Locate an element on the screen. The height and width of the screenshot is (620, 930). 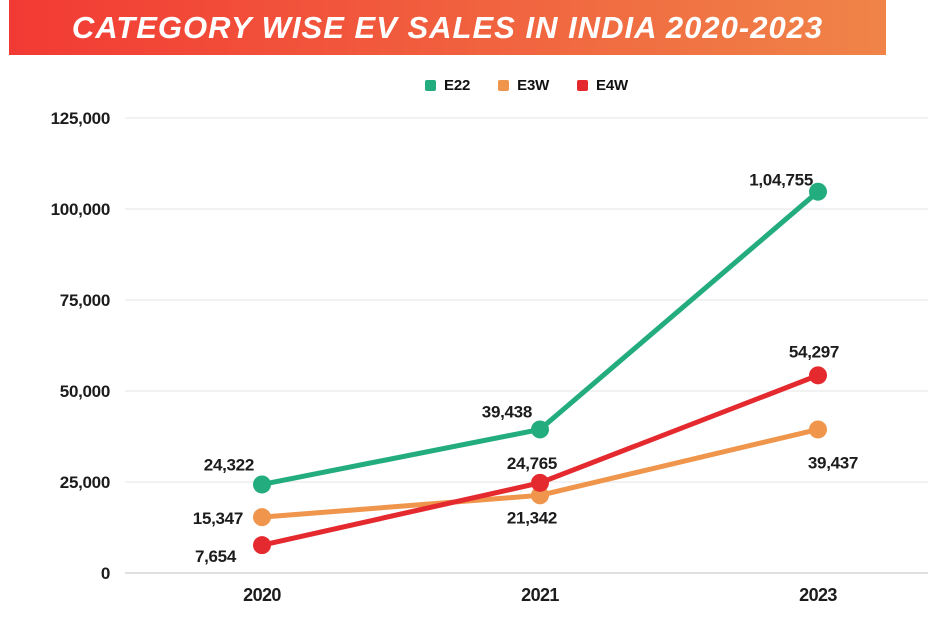
legend-item-e4w: E4W is located at coordinates (602, 85).